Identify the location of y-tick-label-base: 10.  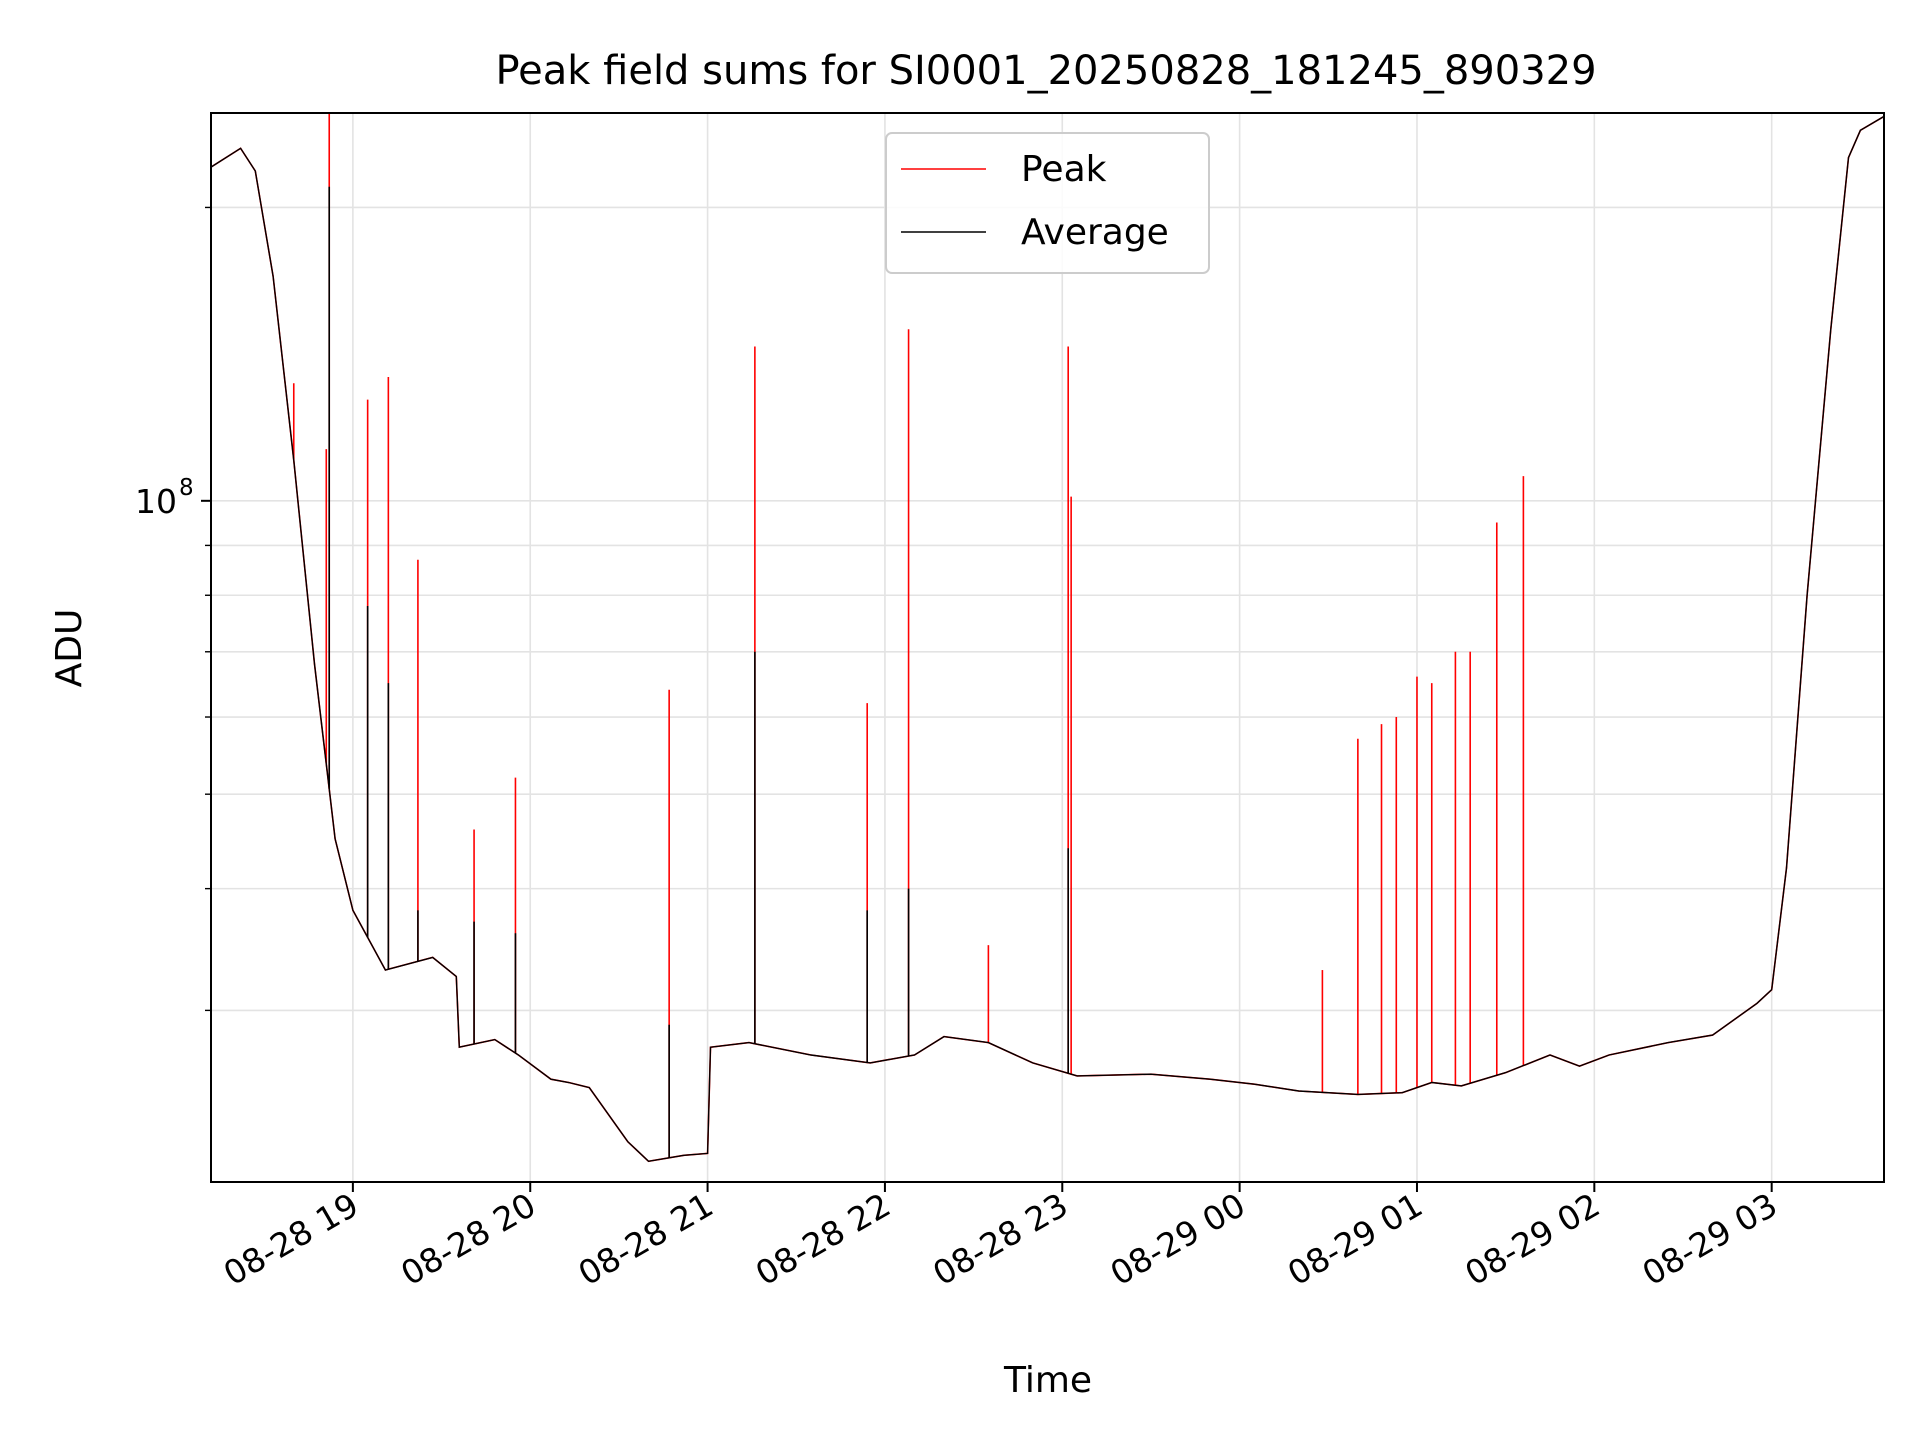
(156, 501).